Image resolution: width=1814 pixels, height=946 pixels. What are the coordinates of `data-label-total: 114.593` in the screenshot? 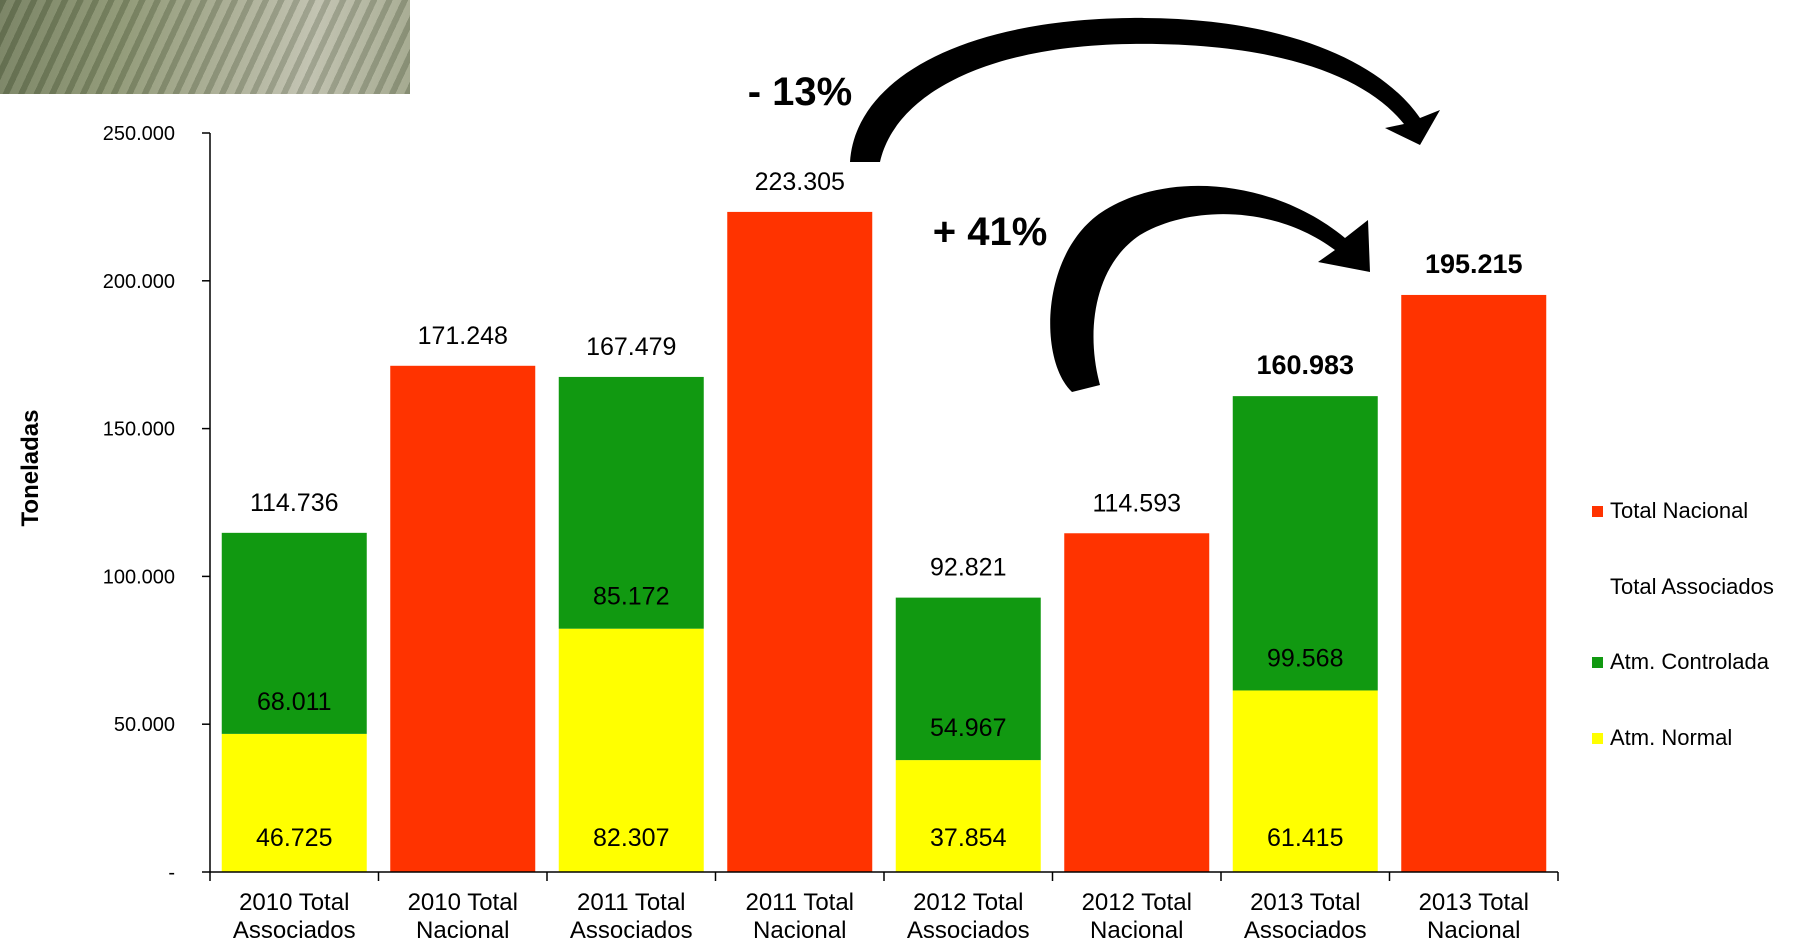 It's located at (1136, 503).